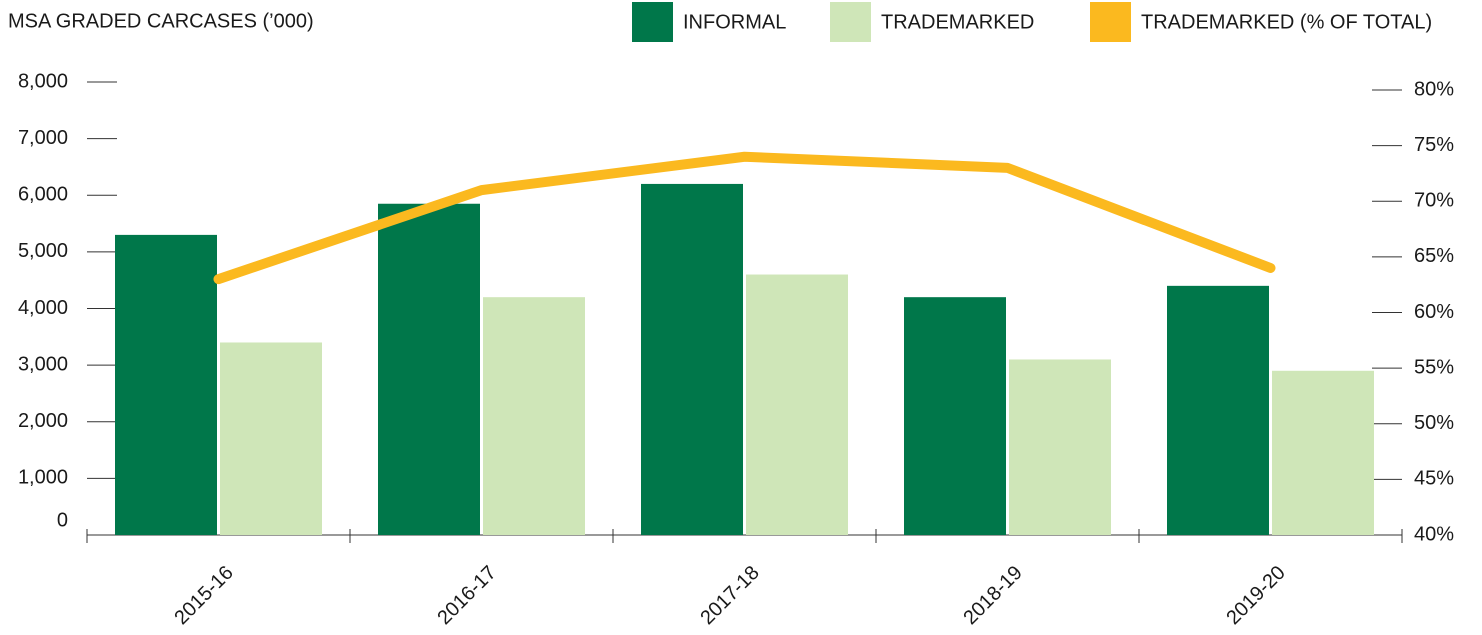 This screenshot has height=635, width=1482. Describe the element at coordinates (1434, 312) in the screenshot. I see `y2-tick-label: 60%` at that location.